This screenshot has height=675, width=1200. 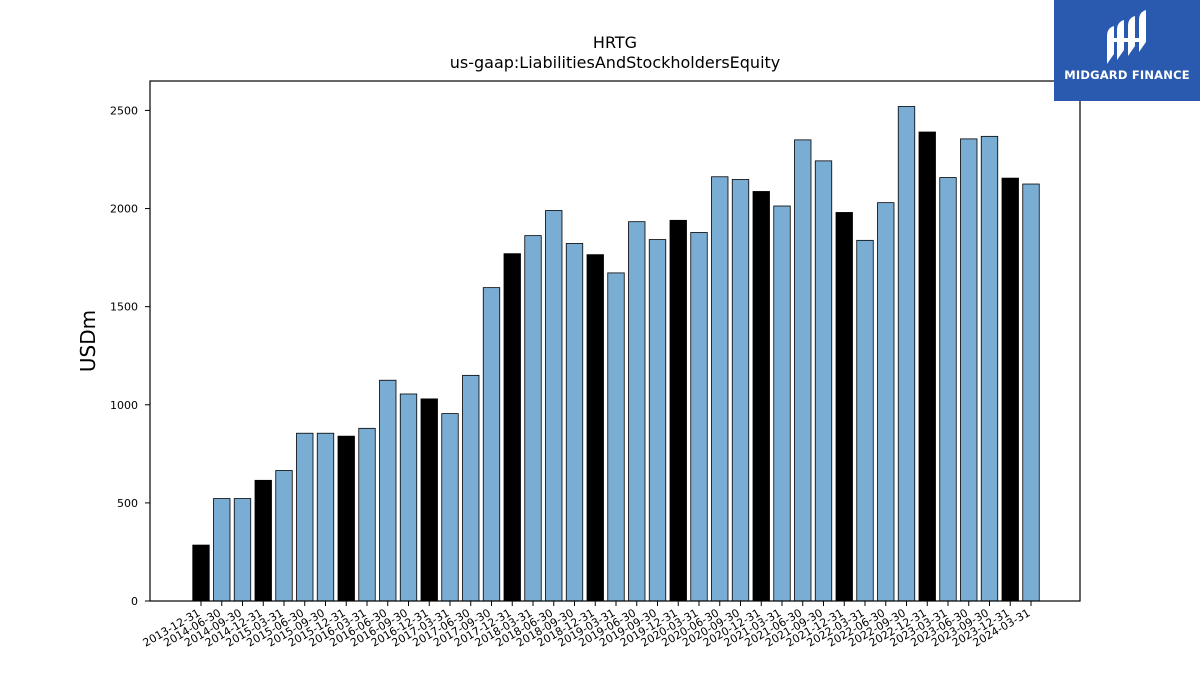 What do you see at coordinates (127, 503) in the screenshot?
I see `y-tick-label: 500` at bounding box center [127, 503].